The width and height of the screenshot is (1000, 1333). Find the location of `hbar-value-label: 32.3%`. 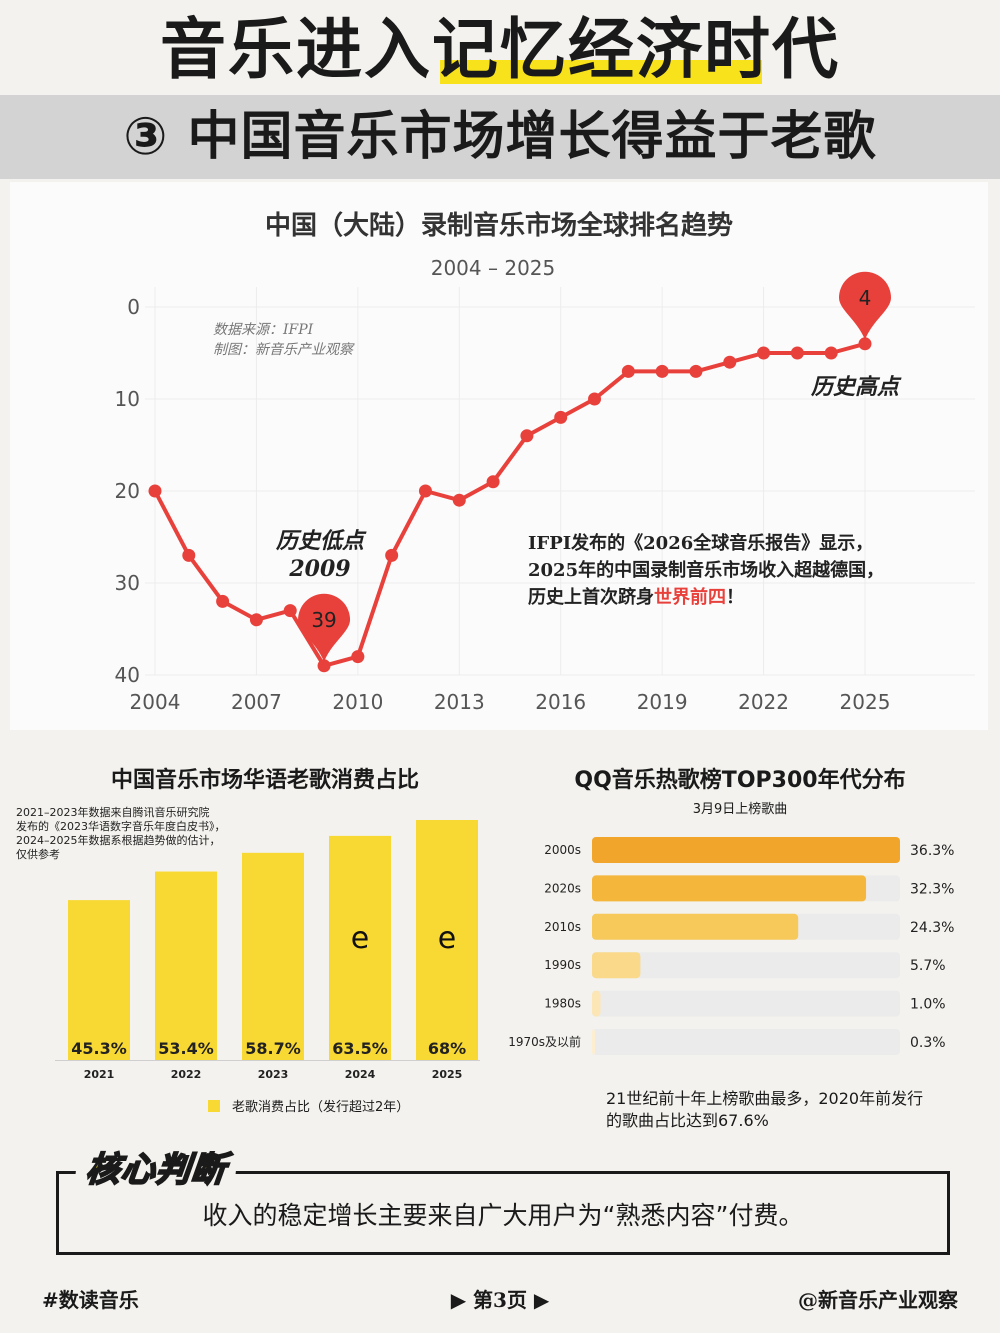

hbar-value-label: 32.3% is located at coordinates (932, 889).